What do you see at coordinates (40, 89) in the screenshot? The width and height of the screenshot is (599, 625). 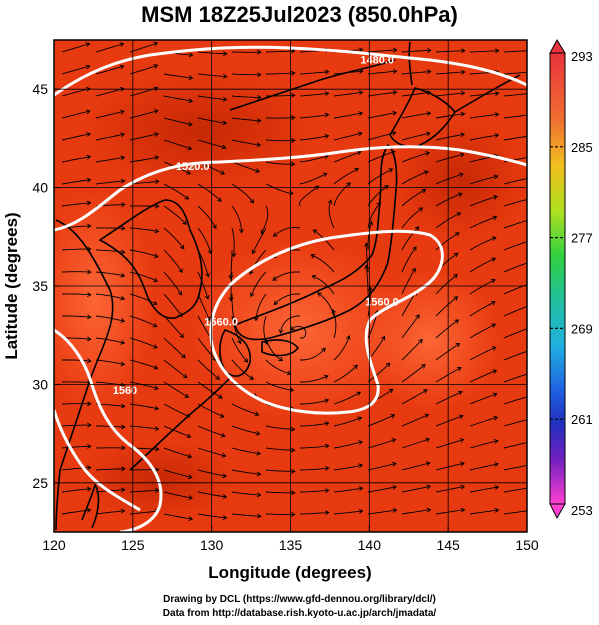 I see `y-tick-label: 45` at bounding box center [40, 89].